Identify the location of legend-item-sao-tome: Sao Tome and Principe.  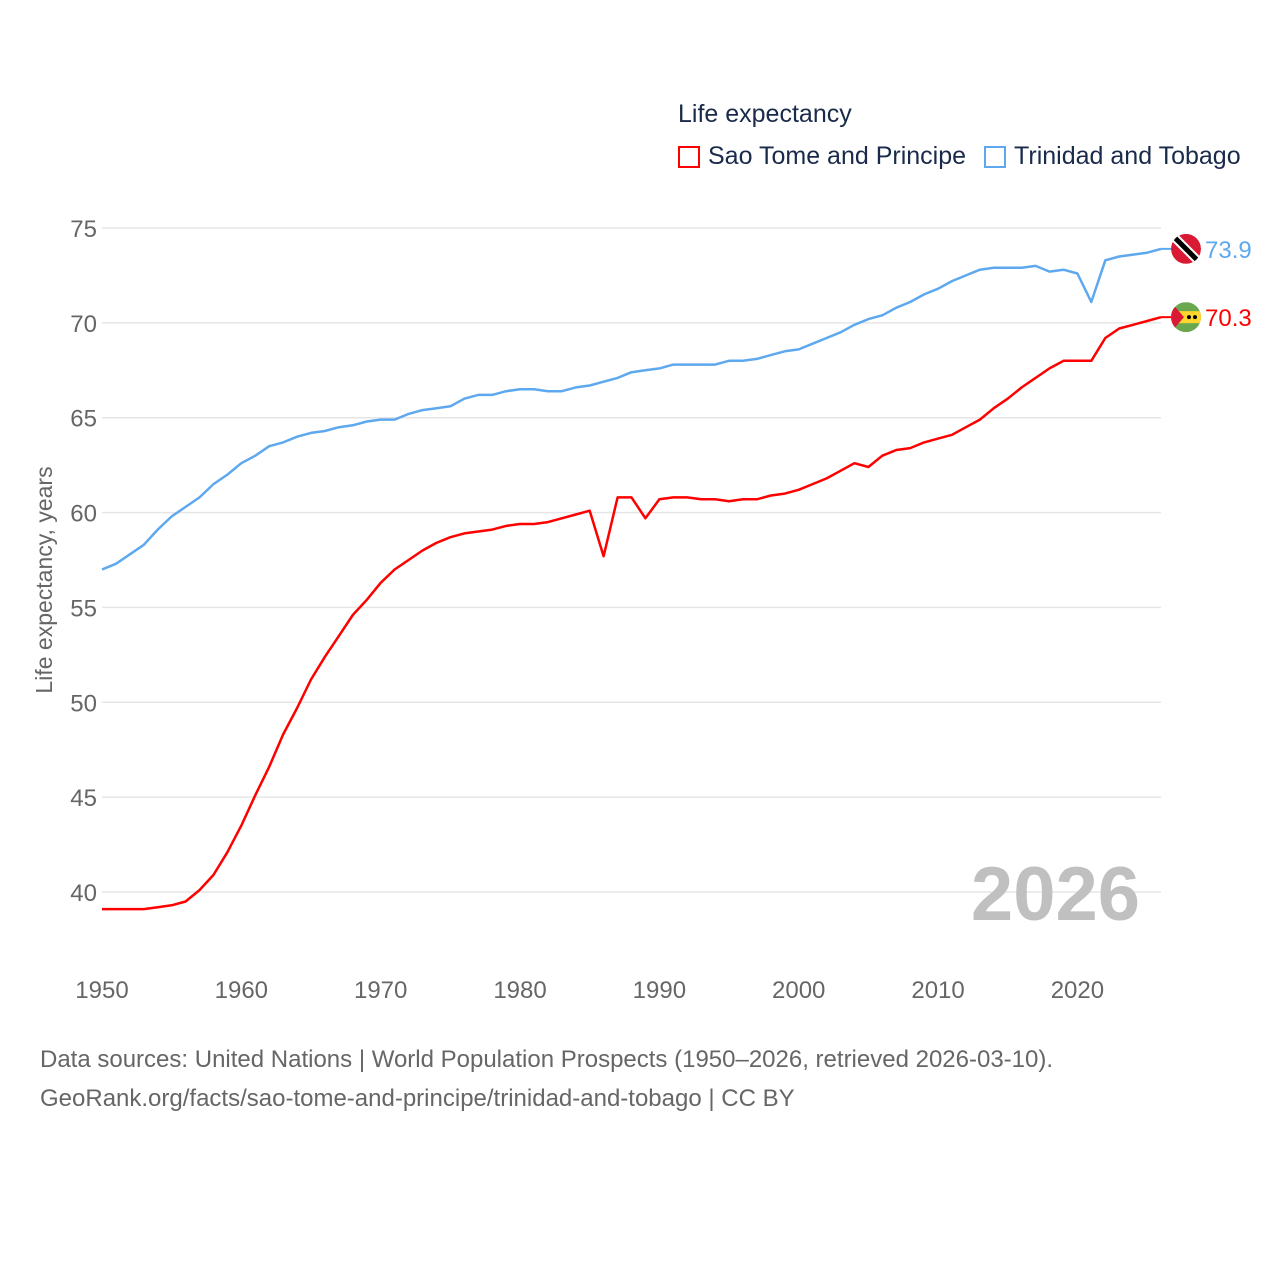
(822, 156).